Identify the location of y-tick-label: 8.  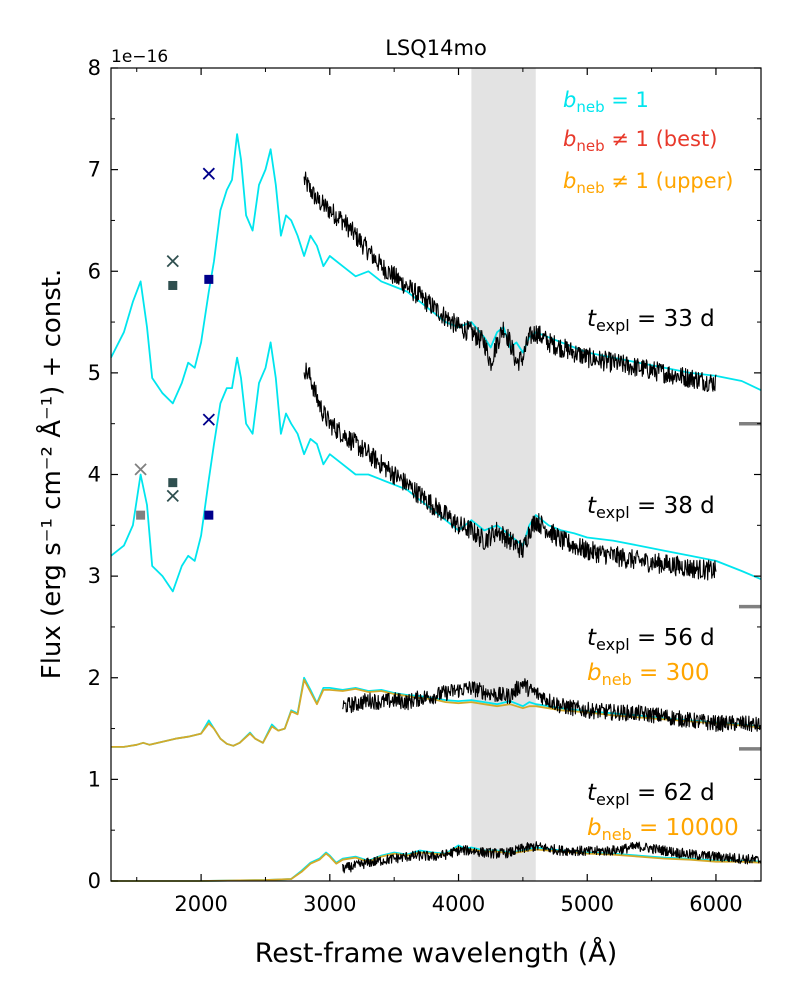
(94, 68).